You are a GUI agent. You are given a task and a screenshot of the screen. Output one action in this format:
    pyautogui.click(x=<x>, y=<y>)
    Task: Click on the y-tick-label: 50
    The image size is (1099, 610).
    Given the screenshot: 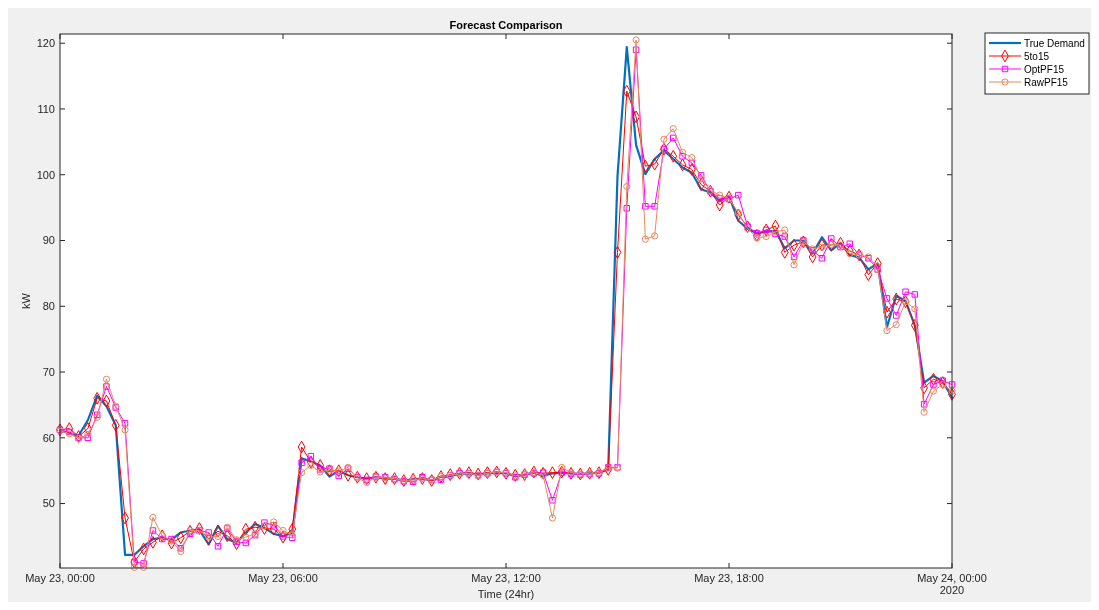 What is the action you would take?
    pyautogui.click(x=48, y=503)
    